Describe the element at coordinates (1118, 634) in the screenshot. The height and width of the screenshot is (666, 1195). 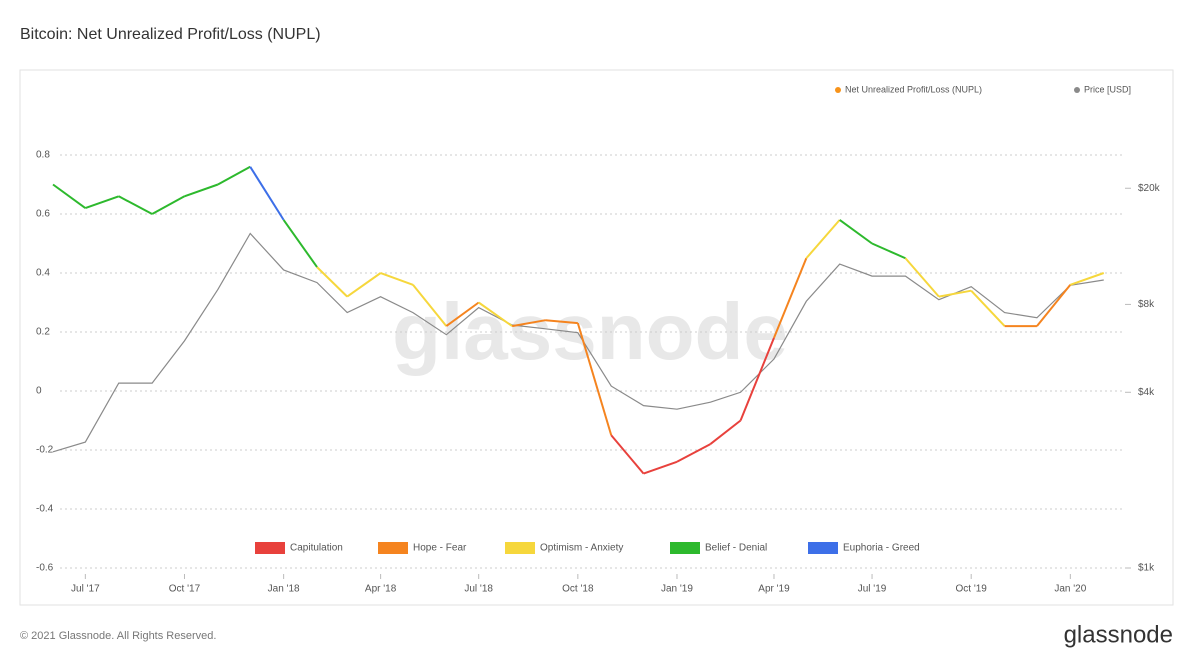
I see `brand: glassnode` at that location.